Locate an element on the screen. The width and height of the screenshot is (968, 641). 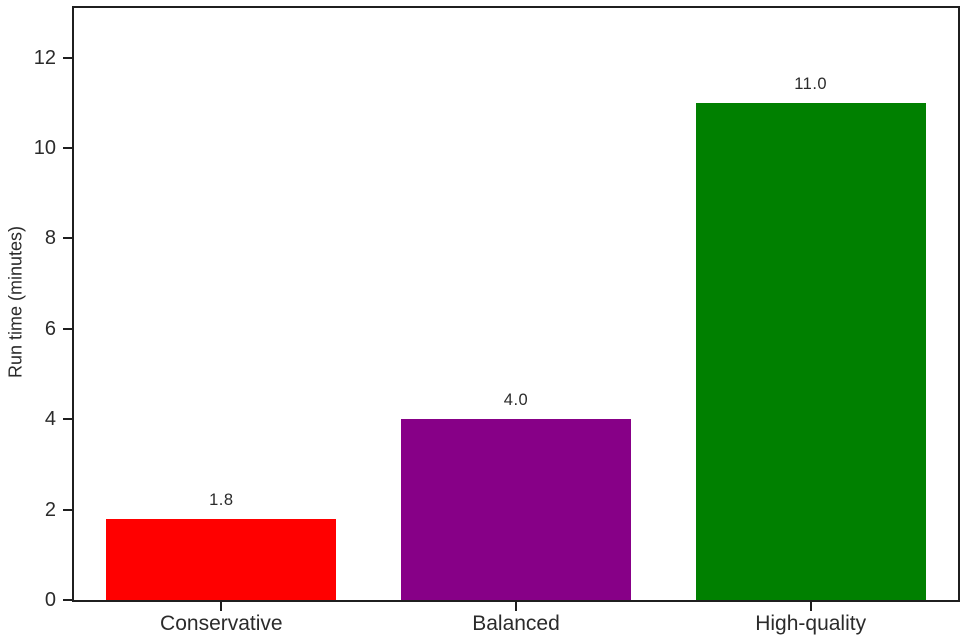
y-tick-label: 12 is located at coordinates (44, 57).